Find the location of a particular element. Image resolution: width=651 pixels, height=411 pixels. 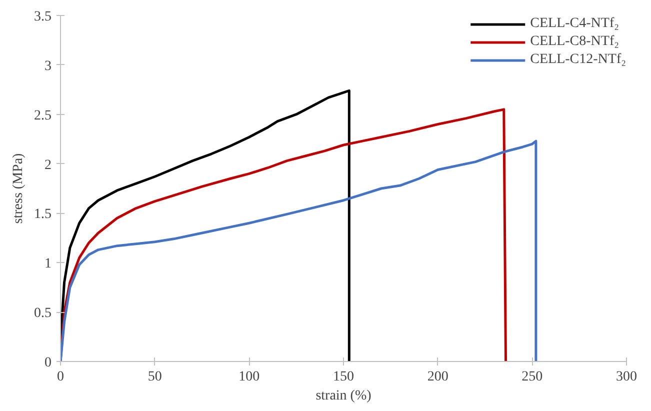

x-tick-label: 150 is located at coordinates (343, 377).